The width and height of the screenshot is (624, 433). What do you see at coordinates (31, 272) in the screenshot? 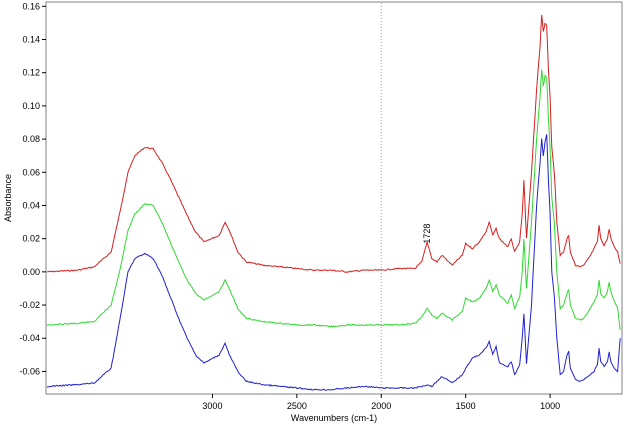
I see `y-tick-label: 0.00` at bounding box center [31, 272].